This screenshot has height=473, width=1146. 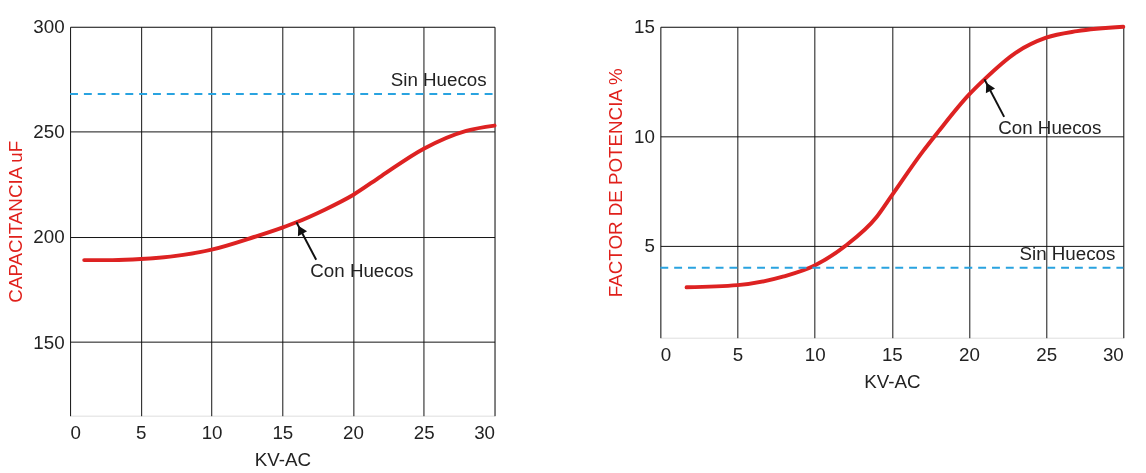 What do you see at coordinates (49, 237) in the screenshot?
I see `y-tick-label: 200` at bounding box center [49, 237].